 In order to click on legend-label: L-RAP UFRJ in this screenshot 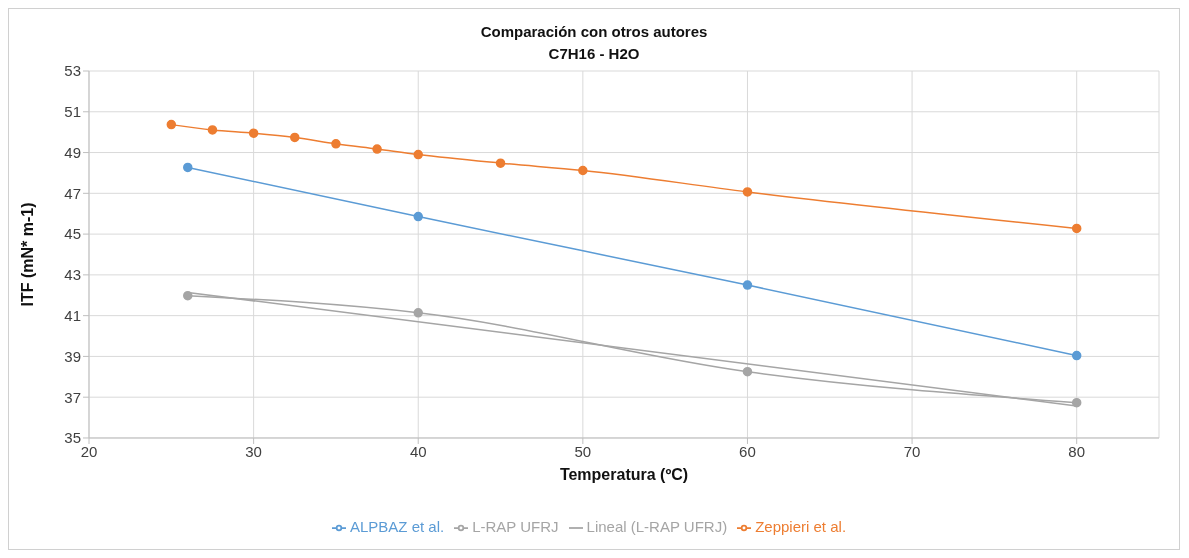, I will do `click(515, 526)`.